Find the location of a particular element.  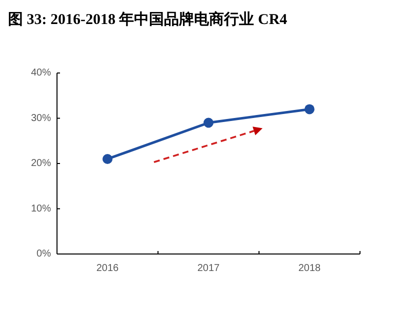

y-tick-label: 30% is located at coordinates (41, 118).